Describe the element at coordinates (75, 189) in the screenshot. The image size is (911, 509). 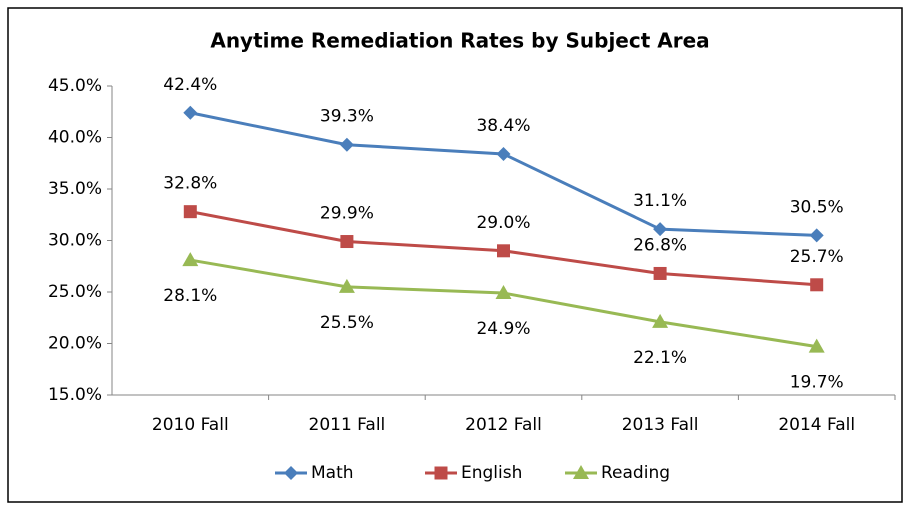
I see `y-tick-label: 35.0%` at that location.